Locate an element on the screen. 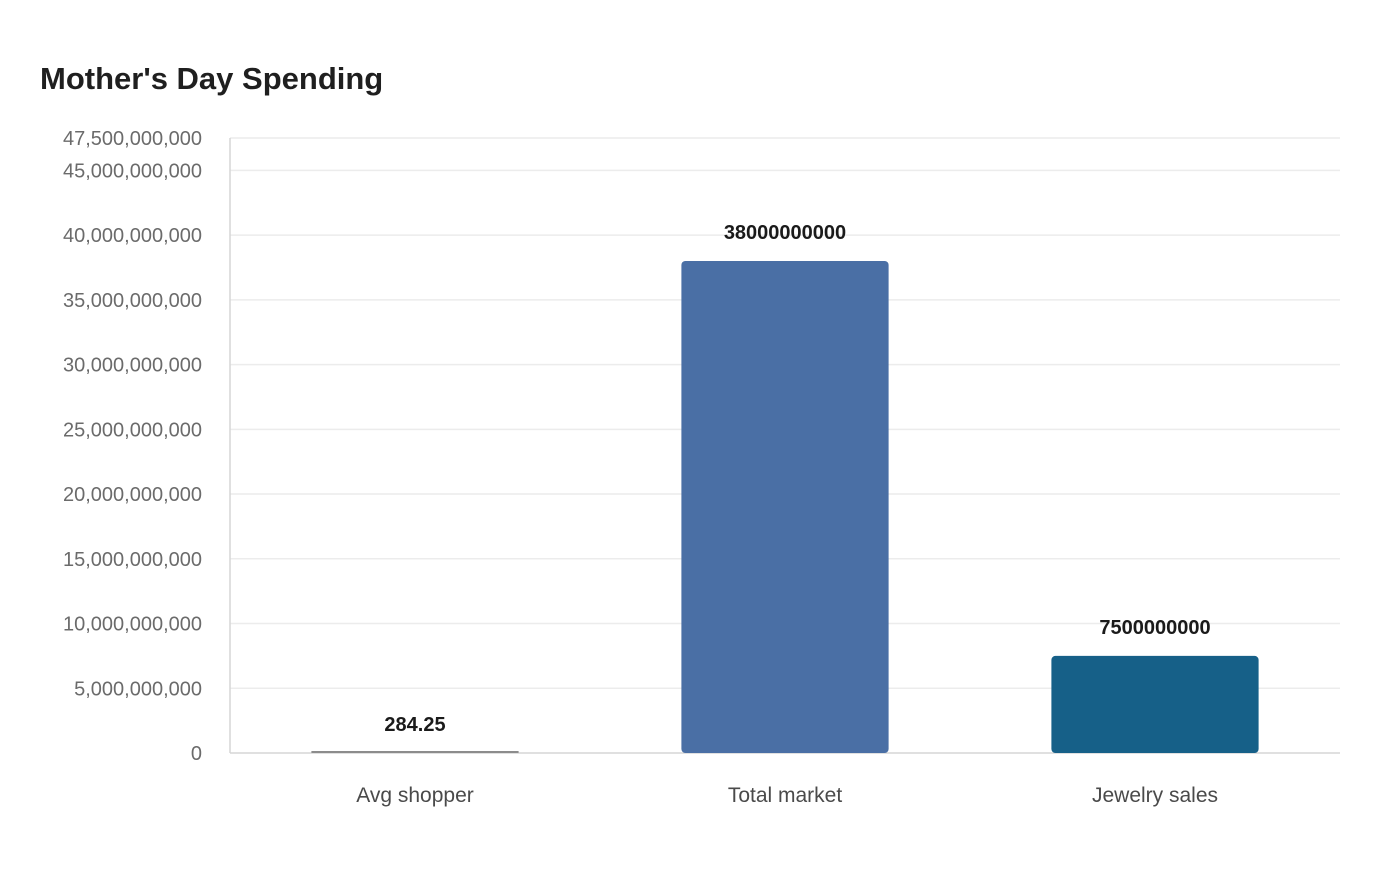  y-tick-label: 0 is located at coordinates (196, 754).